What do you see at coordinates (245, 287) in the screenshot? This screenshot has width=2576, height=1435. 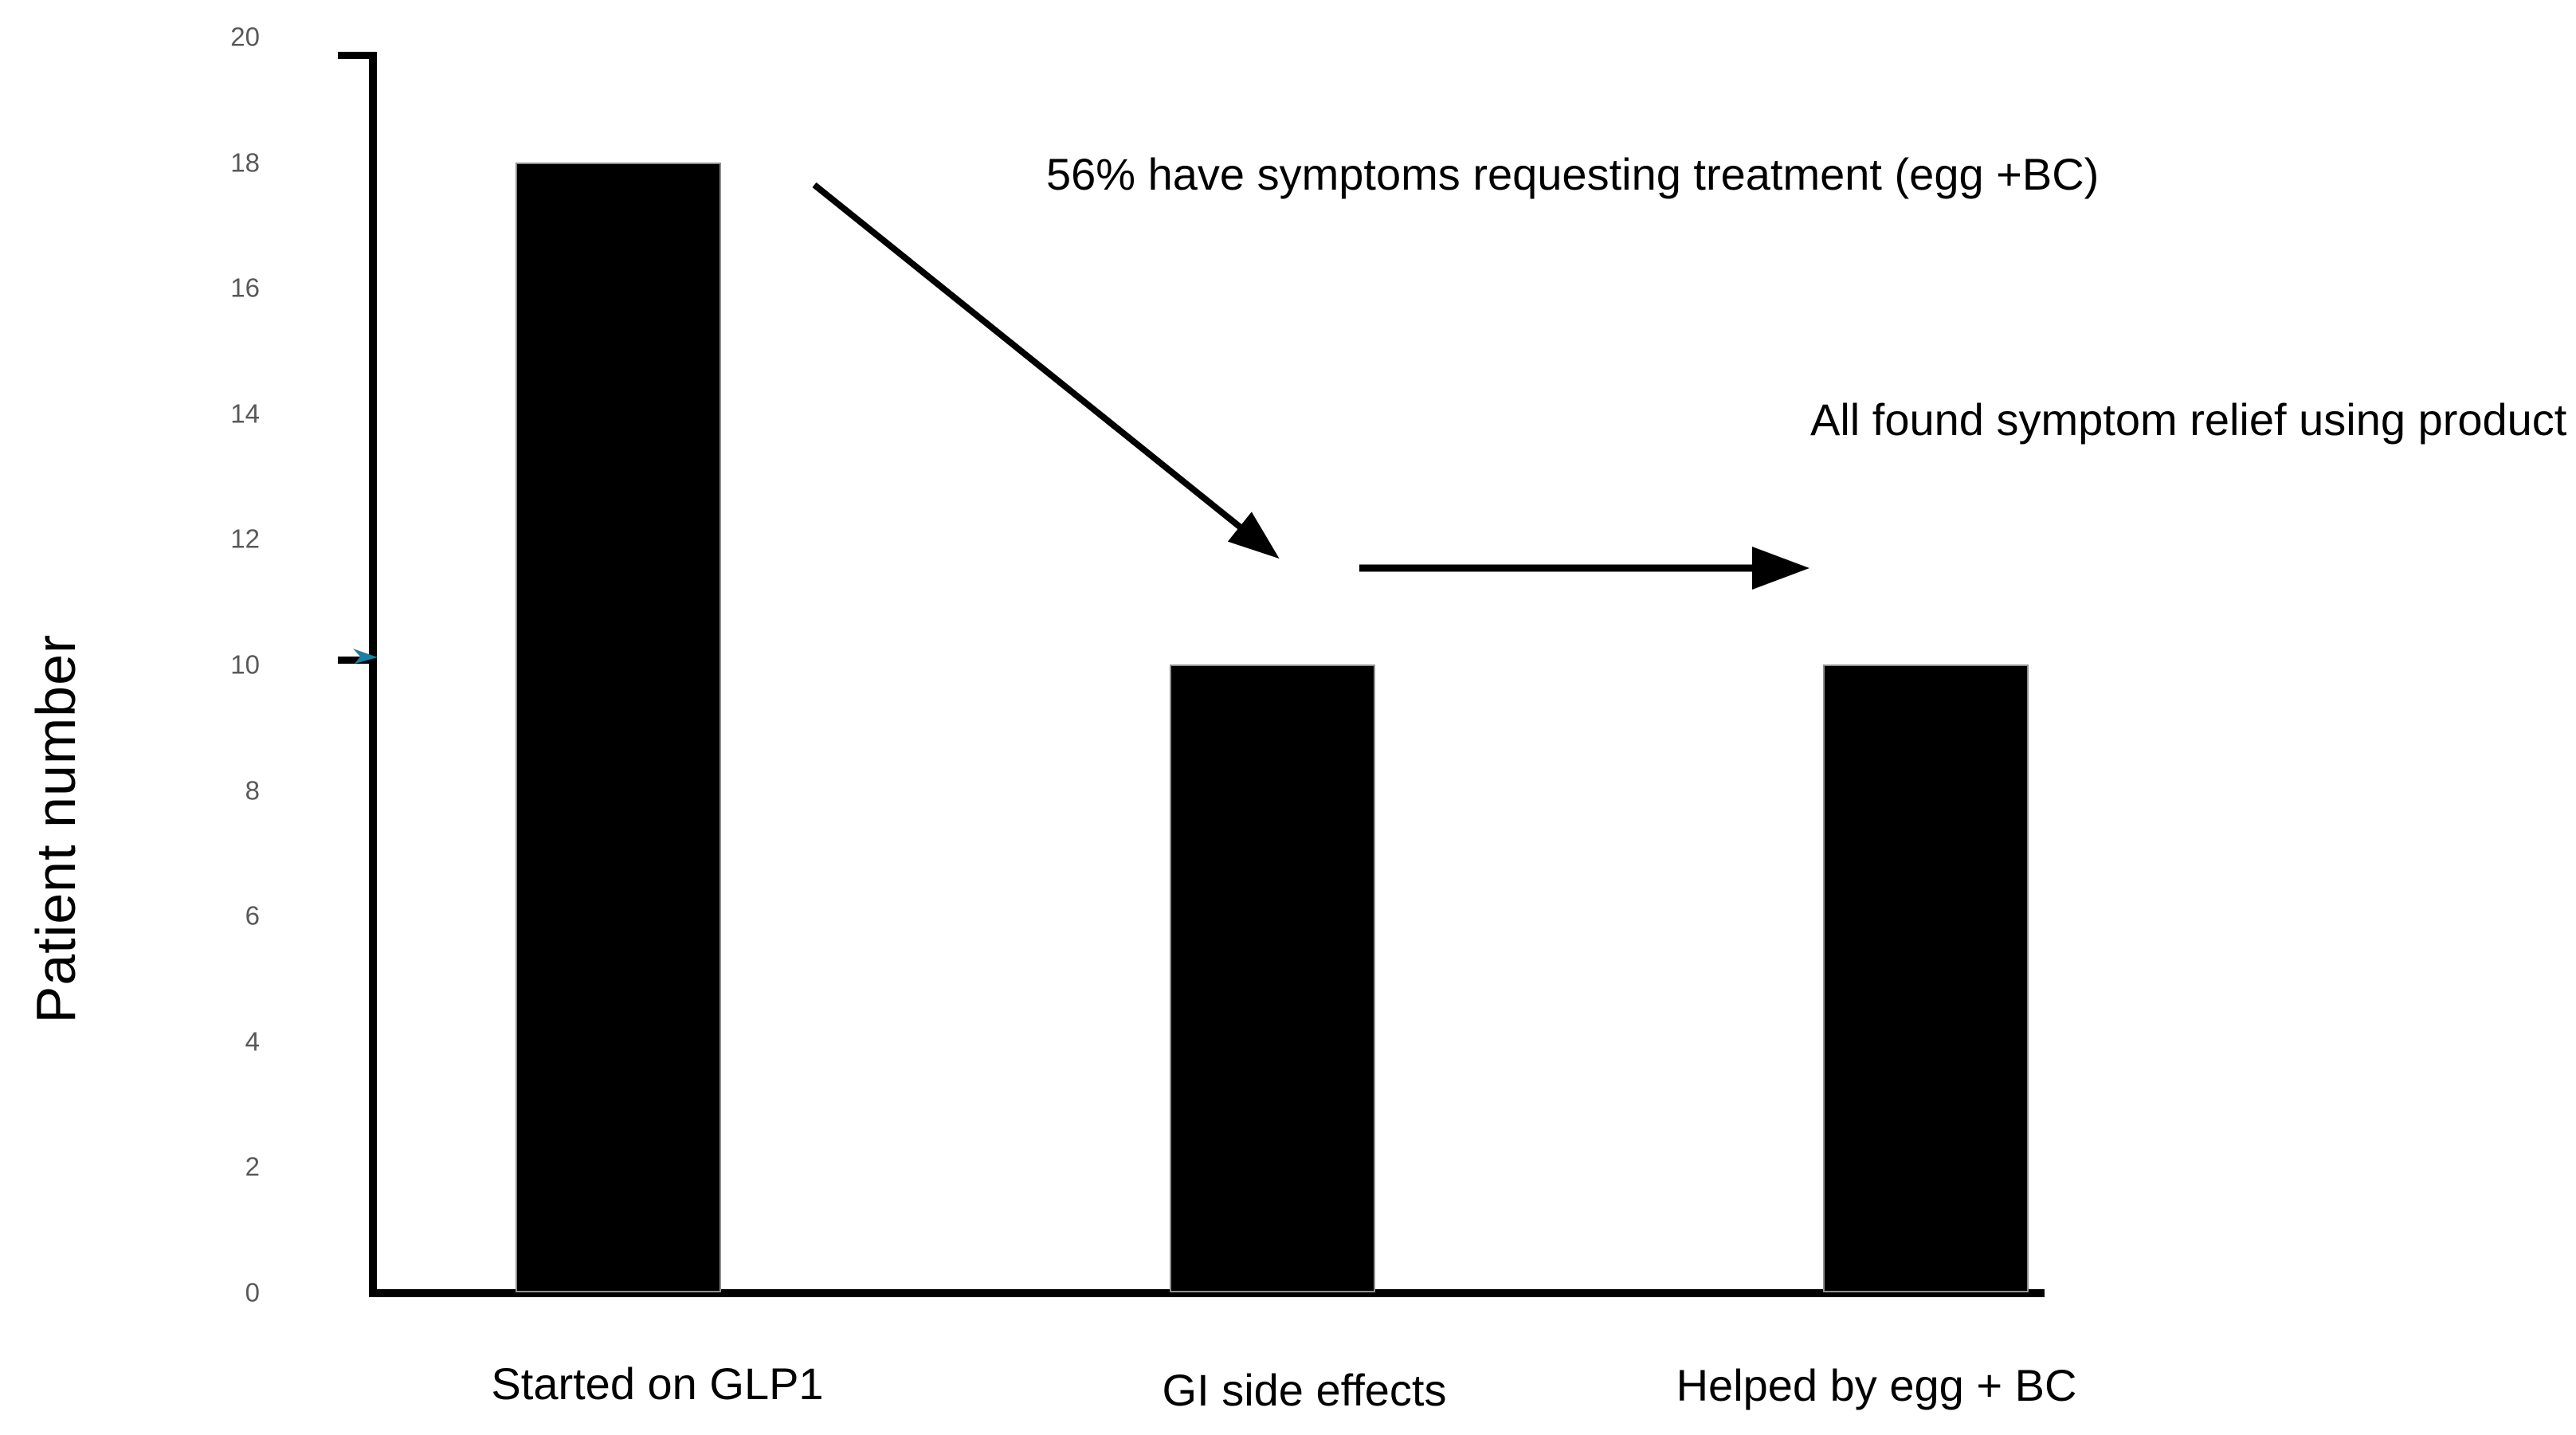 I see `y-tick-label-16: 16` at bounding box center [245, 287].